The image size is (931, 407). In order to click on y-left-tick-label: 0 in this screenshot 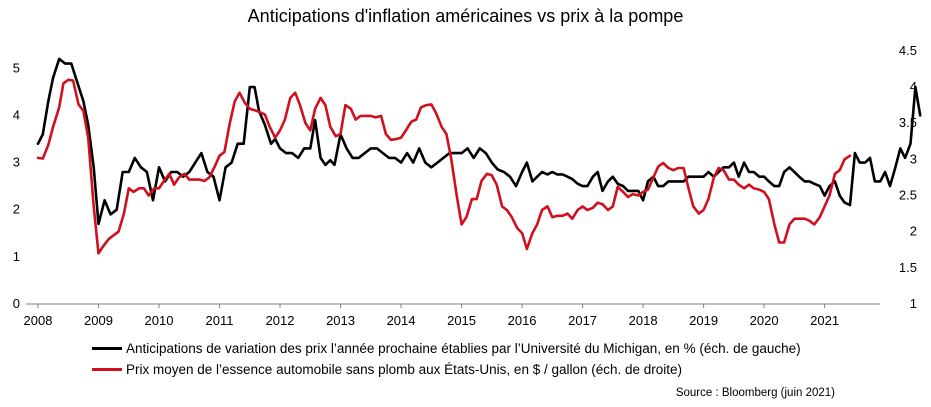, I will do `click(16, 303)`.